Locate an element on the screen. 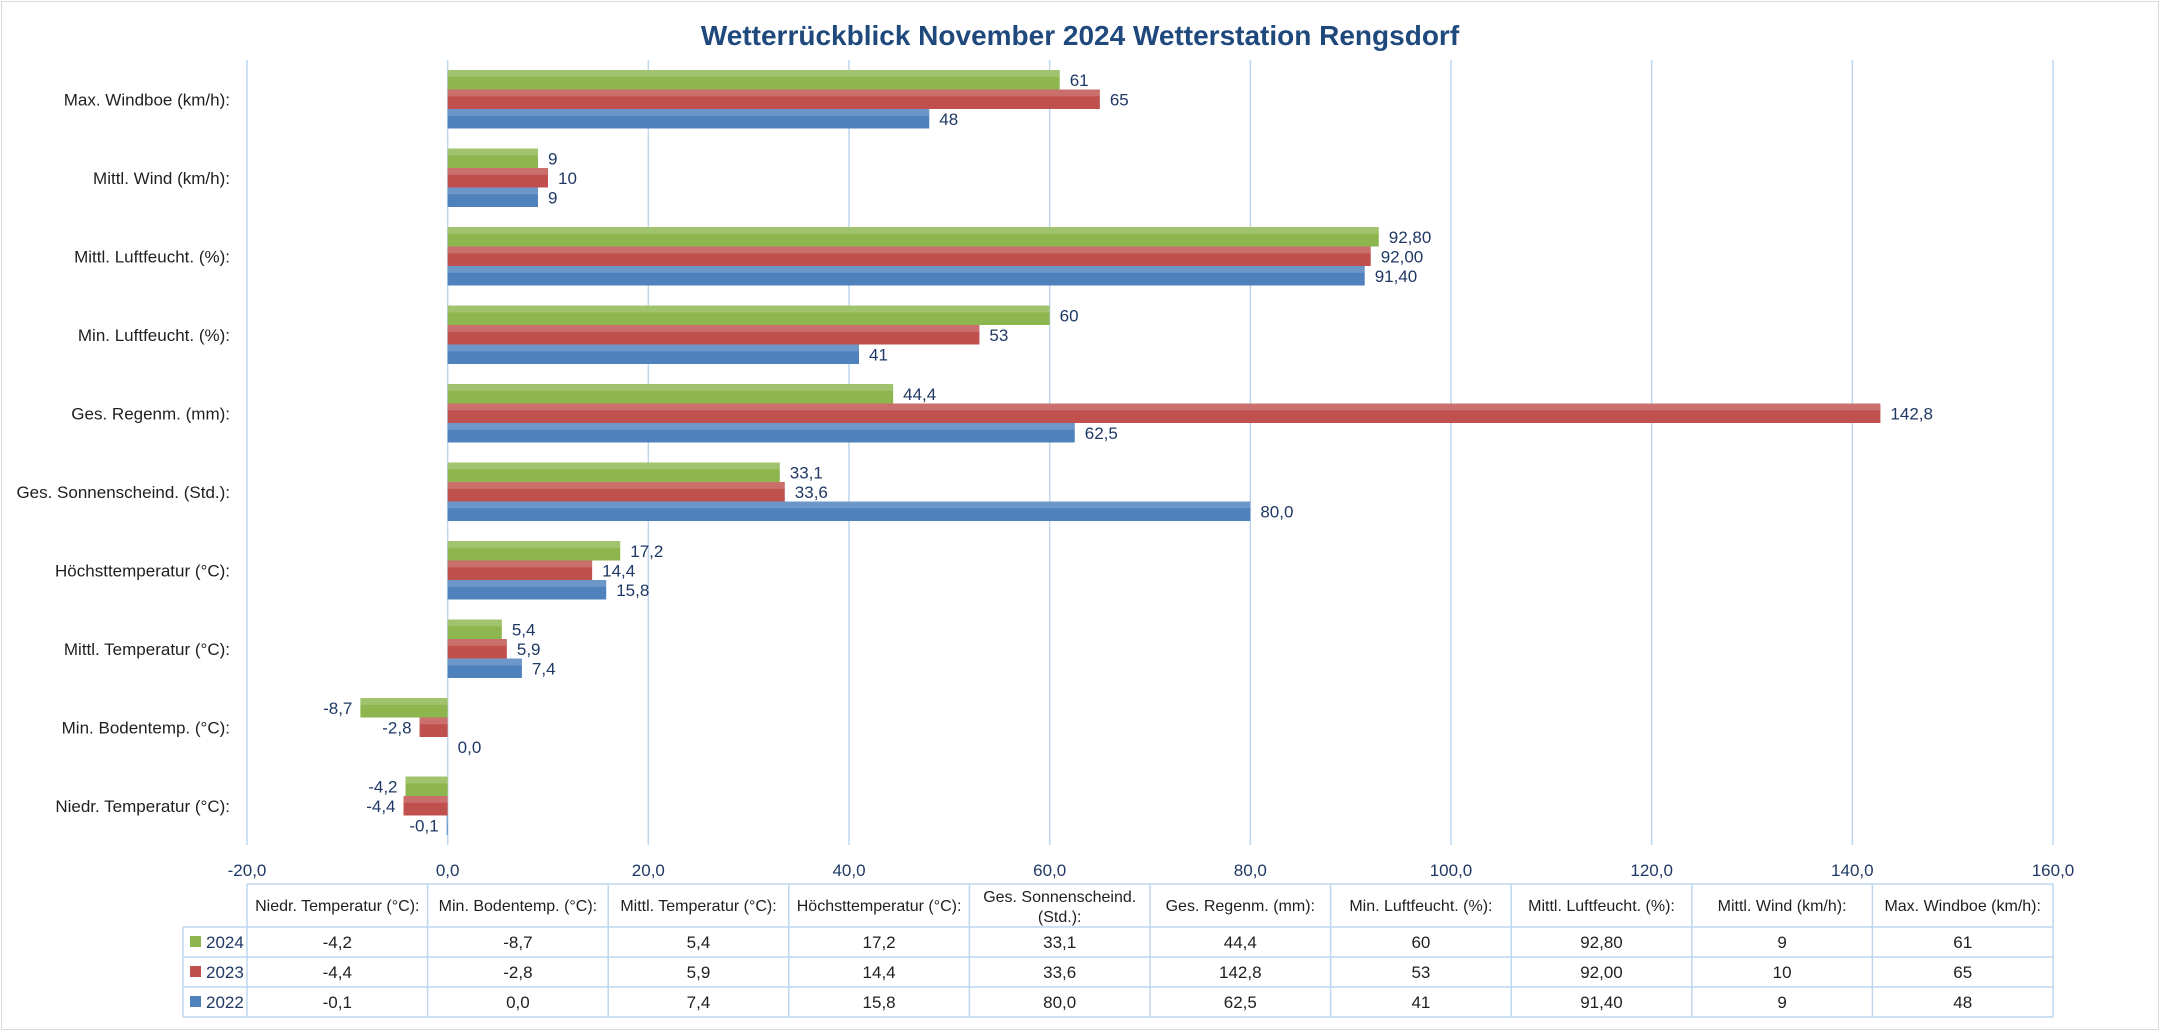 This screenshot has height=1033, width=2162. table-cell: 60 is located at coordinates (1420, 942).